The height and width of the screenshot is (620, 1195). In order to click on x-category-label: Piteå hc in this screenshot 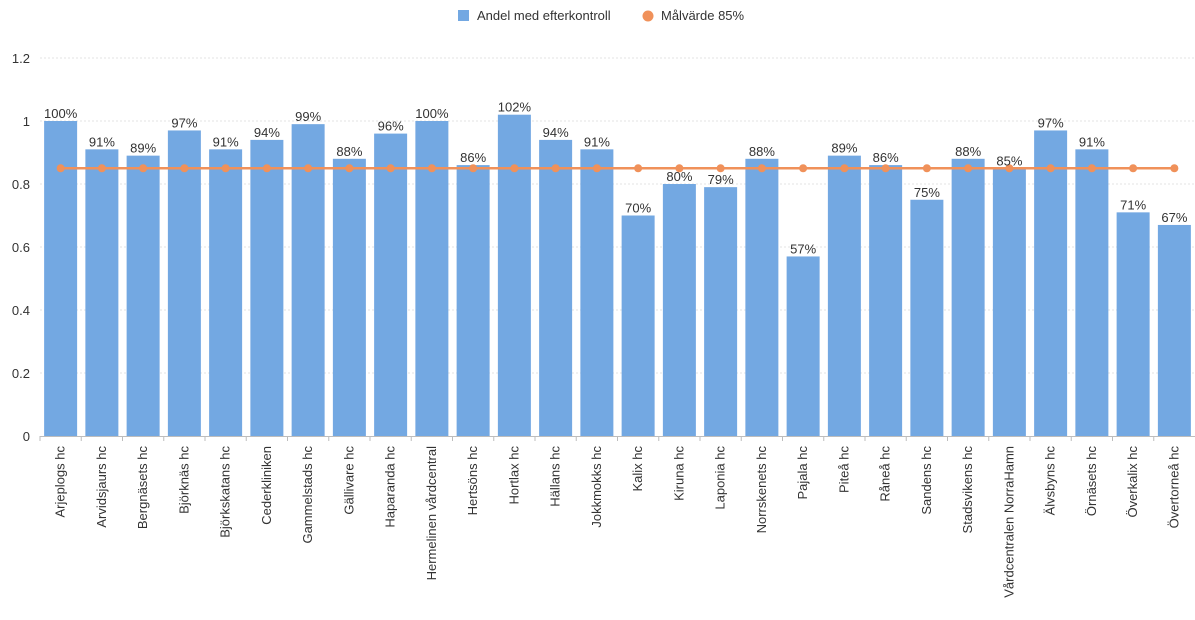, I will do `click(843, 469)`.